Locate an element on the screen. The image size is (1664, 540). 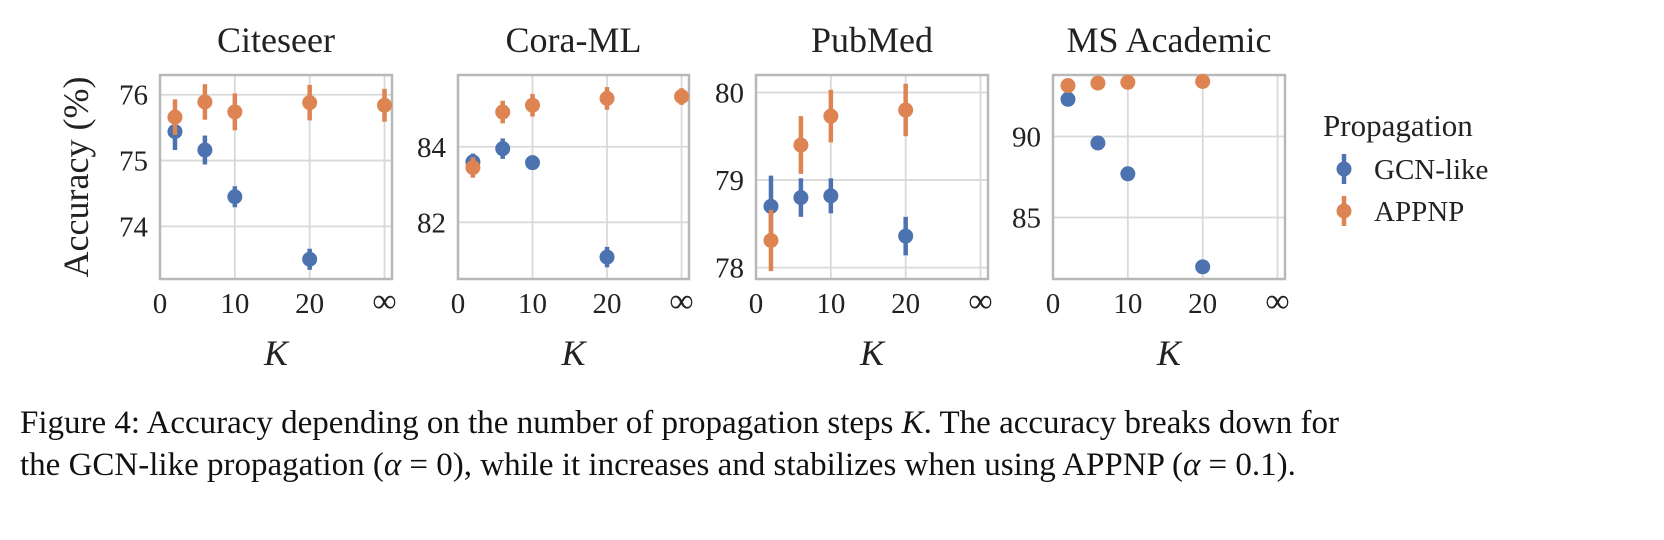
y-tick-label: 79 is located at coordinates (729, 181).